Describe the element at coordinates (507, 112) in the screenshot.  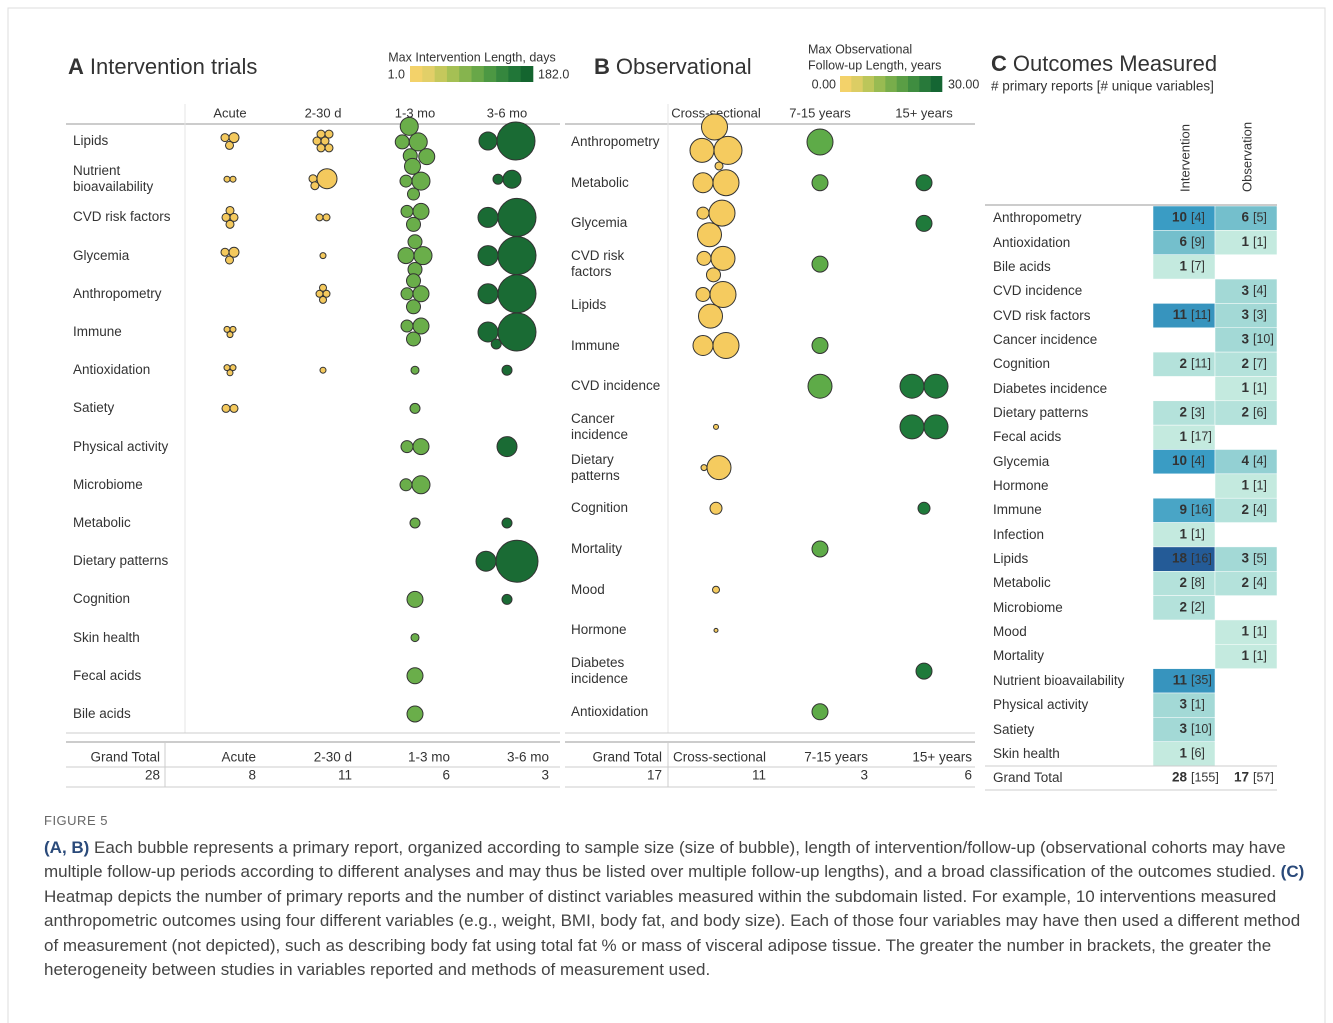
I see `column-header: 3-6 mo` at that location.